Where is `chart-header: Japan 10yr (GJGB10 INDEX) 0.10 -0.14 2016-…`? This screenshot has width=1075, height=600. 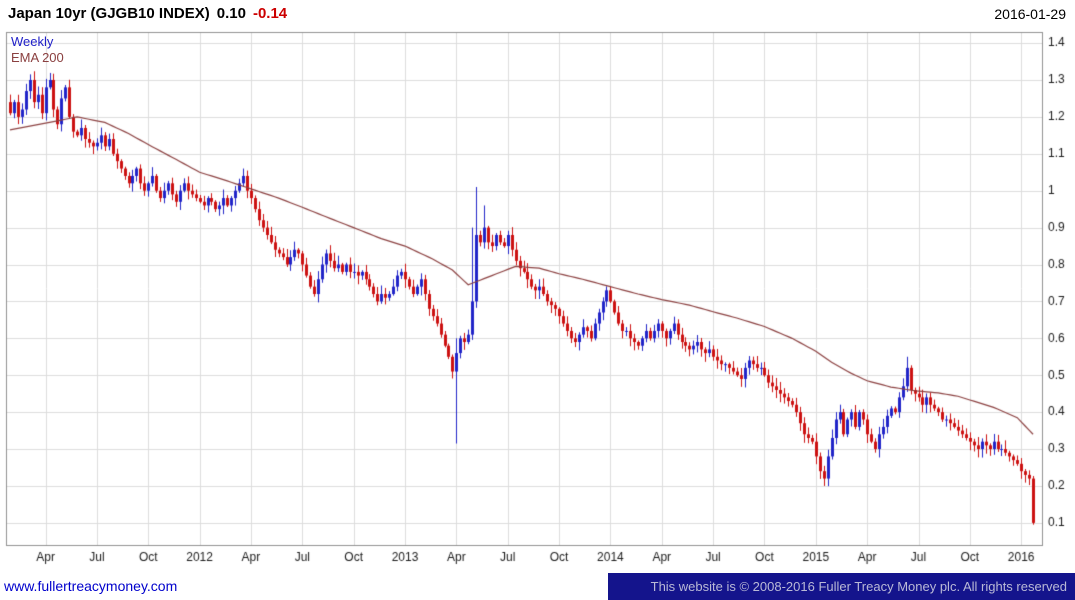 chart-header: Japan 10yr (GJGB10 INDEX) 0.10 -0.14 2016-… is located at coordinates (537, 14).